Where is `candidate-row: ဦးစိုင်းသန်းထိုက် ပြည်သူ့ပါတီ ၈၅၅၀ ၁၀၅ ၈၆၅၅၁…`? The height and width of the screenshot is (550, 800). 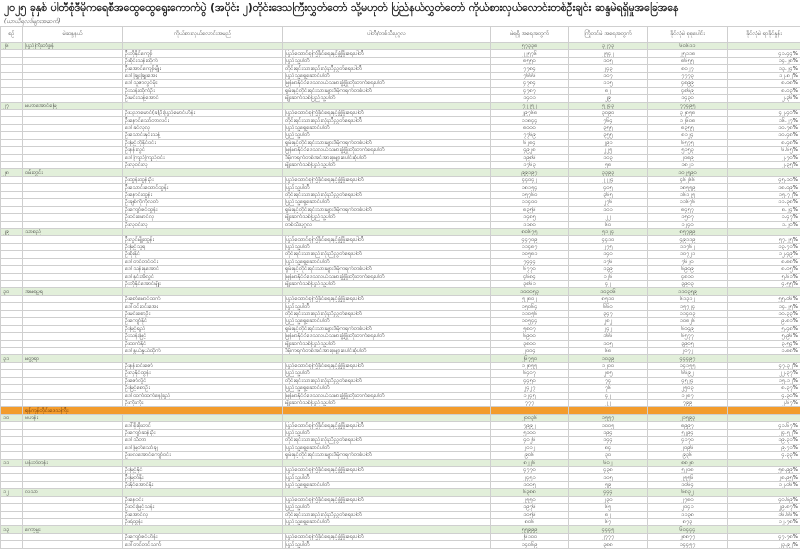 candidate-row: ဦးစိုင်းသန်းထိုက် ပြည်သူ့ပါတီ ၈၅၅၀ ၁၀၅ ၈၆၅၅၁… is located at coordinates (400, 61).